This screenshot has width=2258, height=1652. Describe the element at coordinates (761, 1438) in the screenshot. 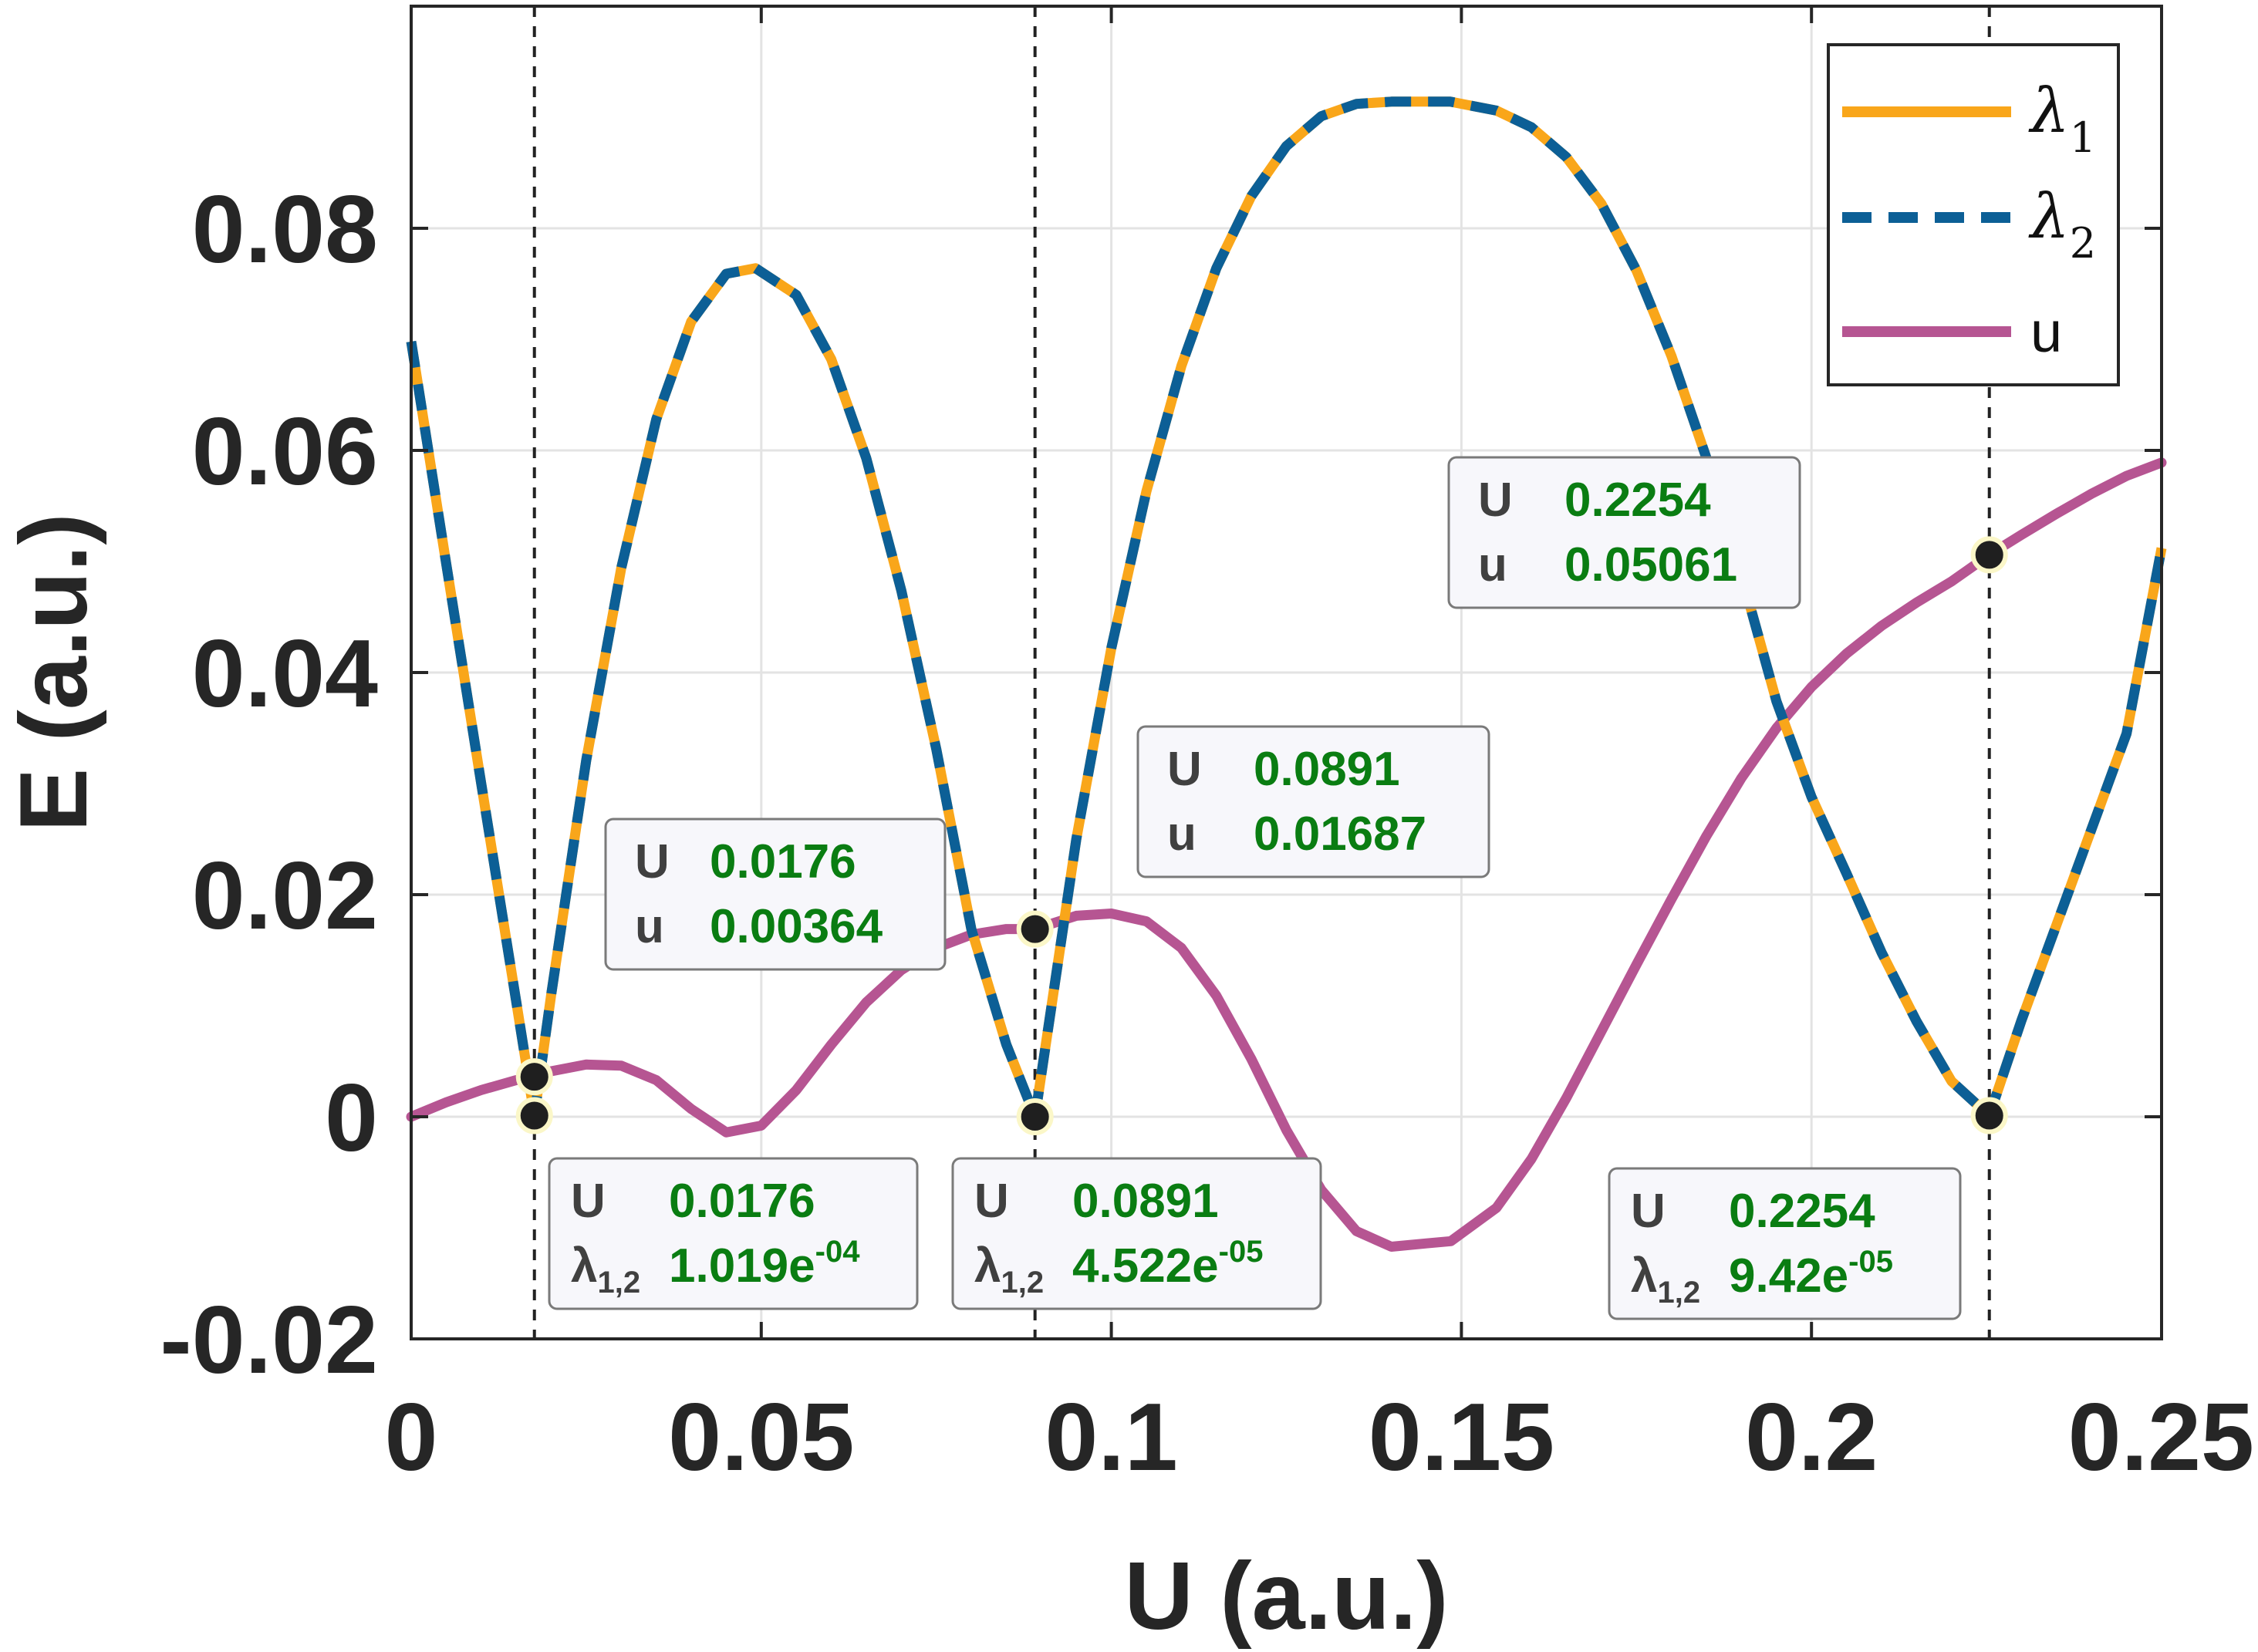

I see `x-tick-label: 0.05` at that location.